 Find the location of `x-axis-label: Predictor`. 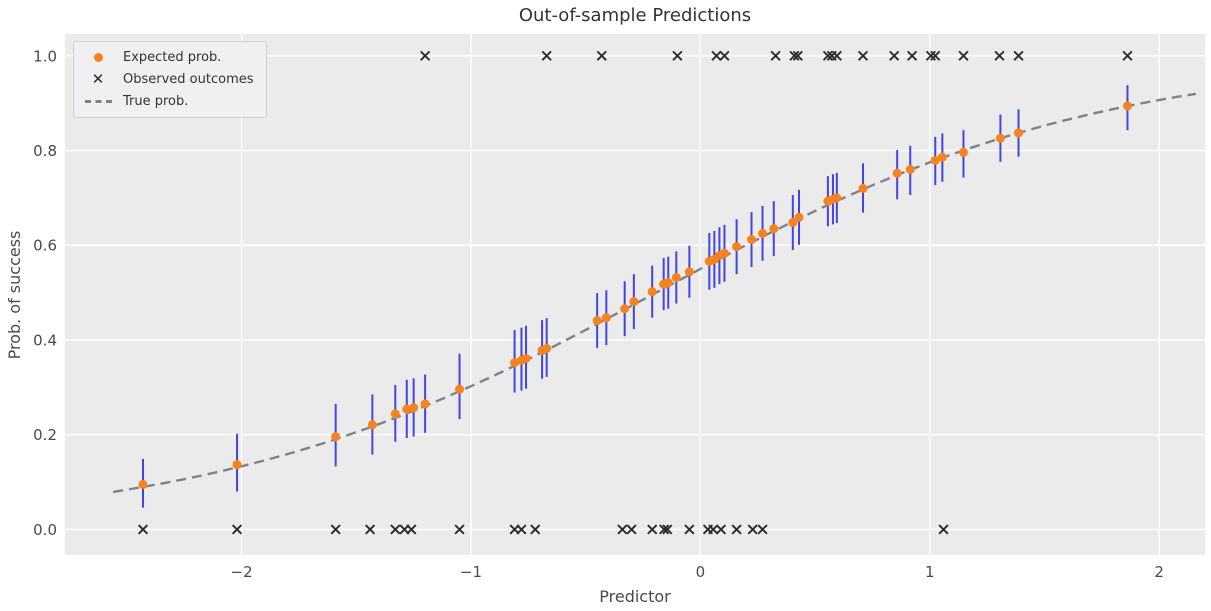

x-axis-label: Predictor is located at coordinates (635, 596).